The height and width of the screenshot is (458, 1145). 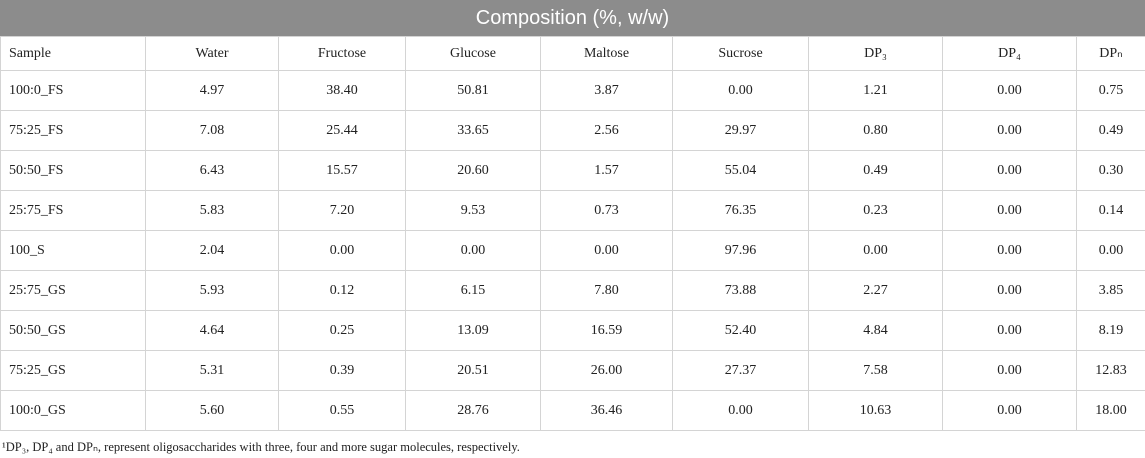 I want to click on value-cell: 2.27, so click(x=875, y=290).